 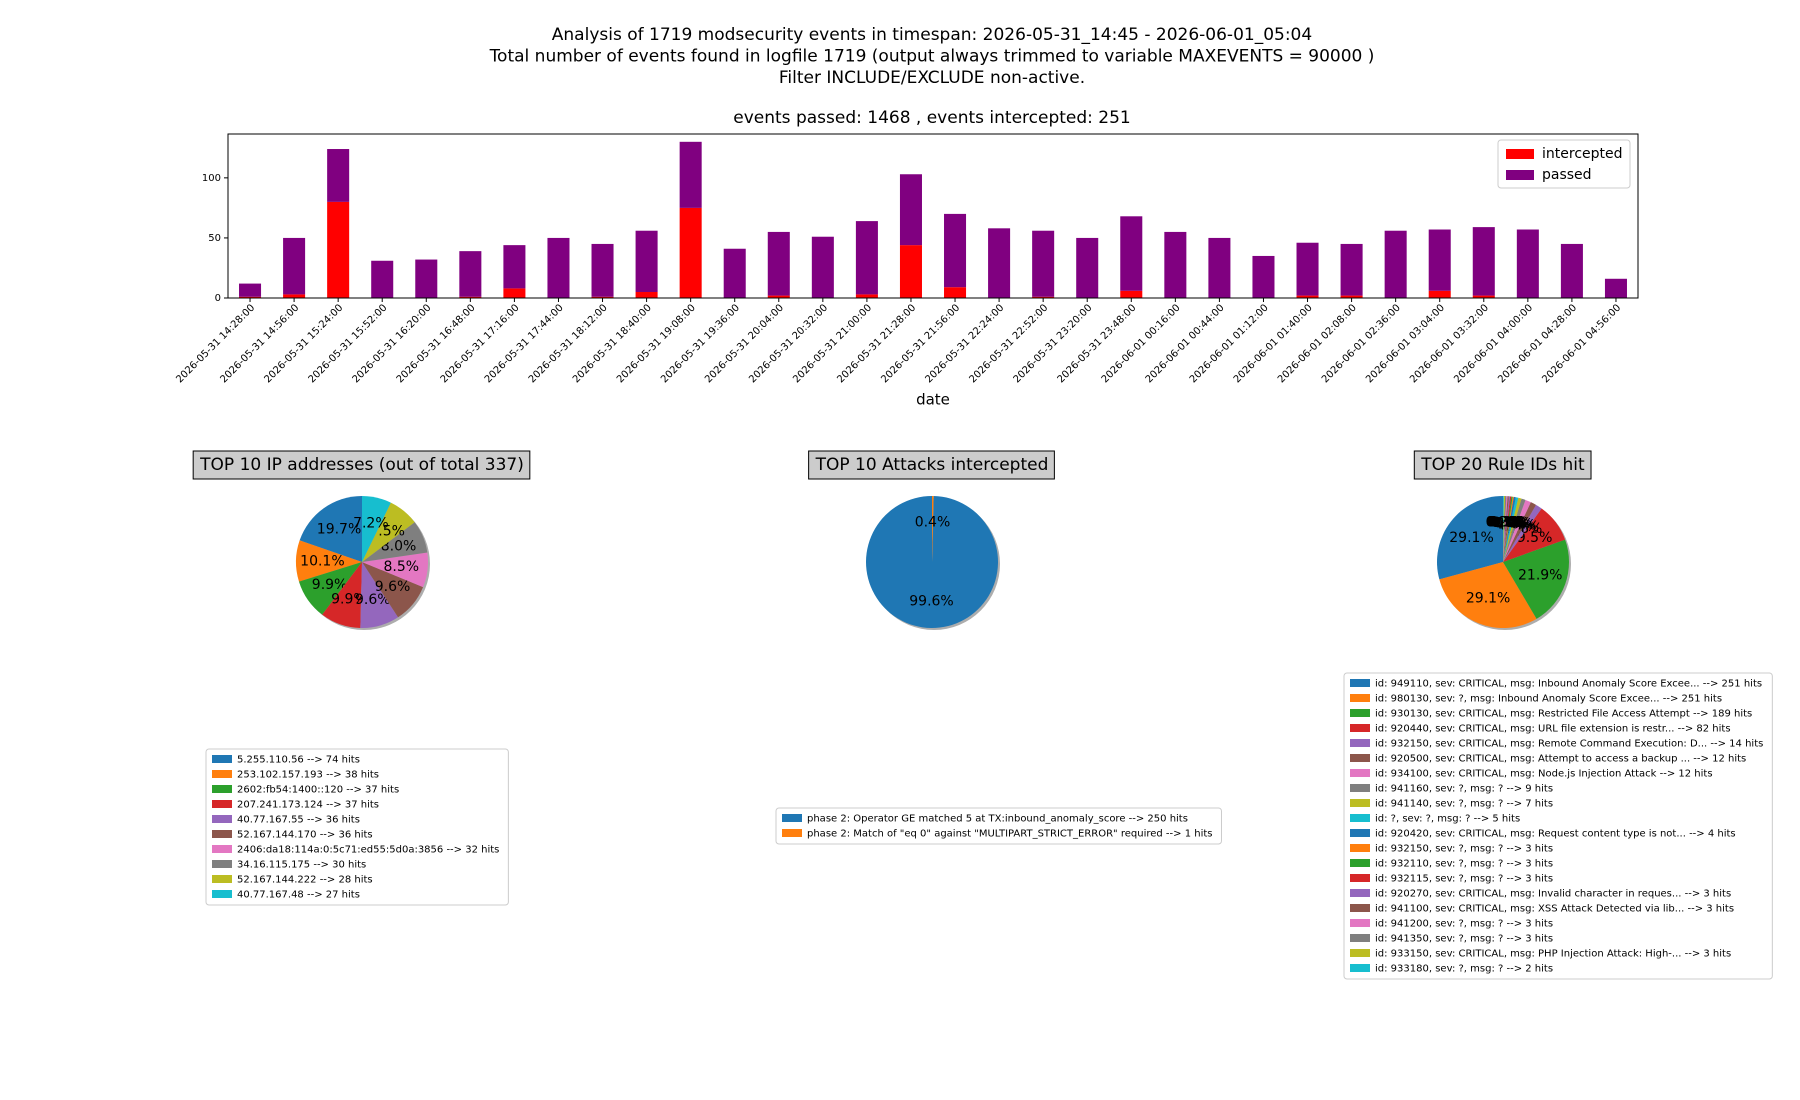 What do you see at coordinates (933, 400) in the screenshot?
I see `x-axis-label: date` at bounding box center [933, 400].